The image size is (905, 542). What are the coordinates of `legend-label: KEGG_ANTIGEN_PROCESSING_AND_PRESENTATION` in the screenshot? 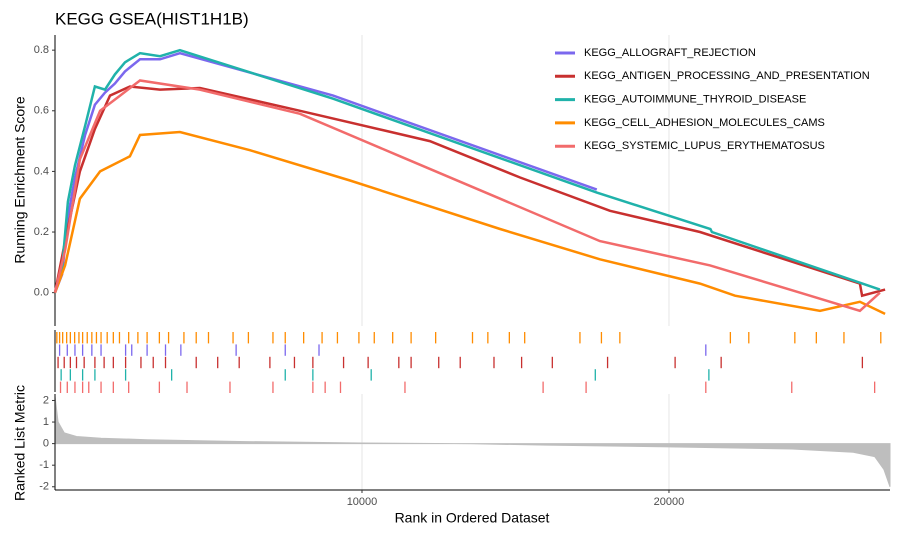 It's located at (727, 76).